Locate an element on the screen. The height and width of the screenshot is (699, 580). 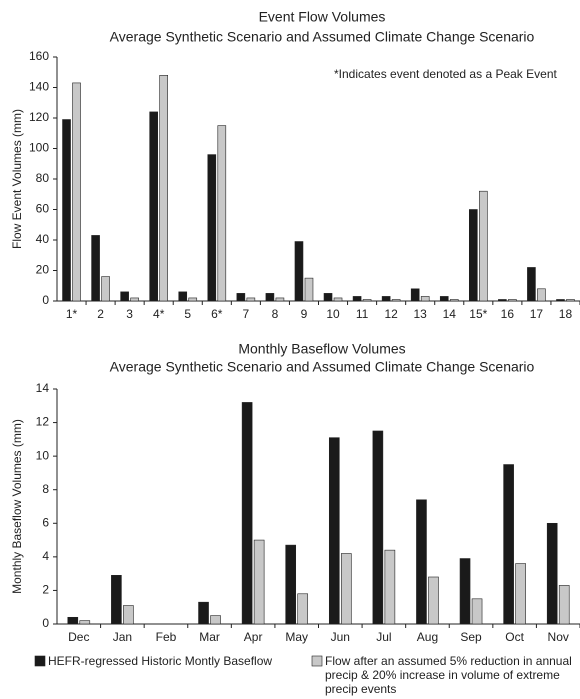
x-tick-label: Aug is located at coordinates (427, 637).